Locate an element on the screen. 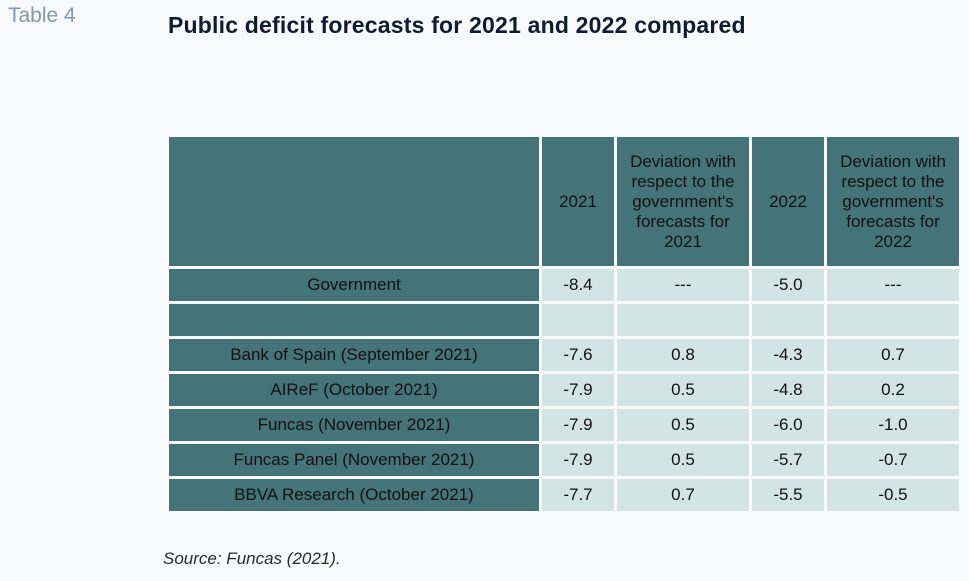  header-corner is located at coordinates (354, 201).